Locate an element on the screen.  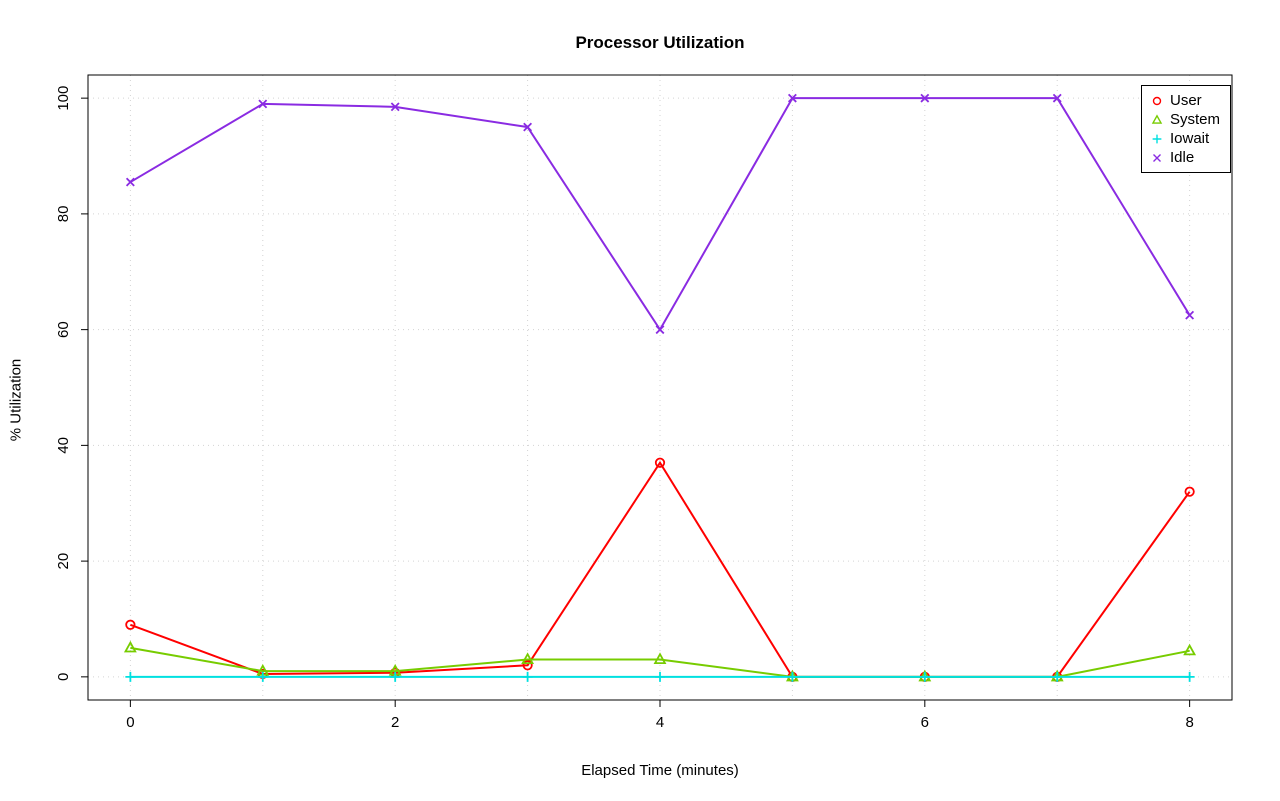
triangle-marker-icon is located at coordinates (1157, 120).